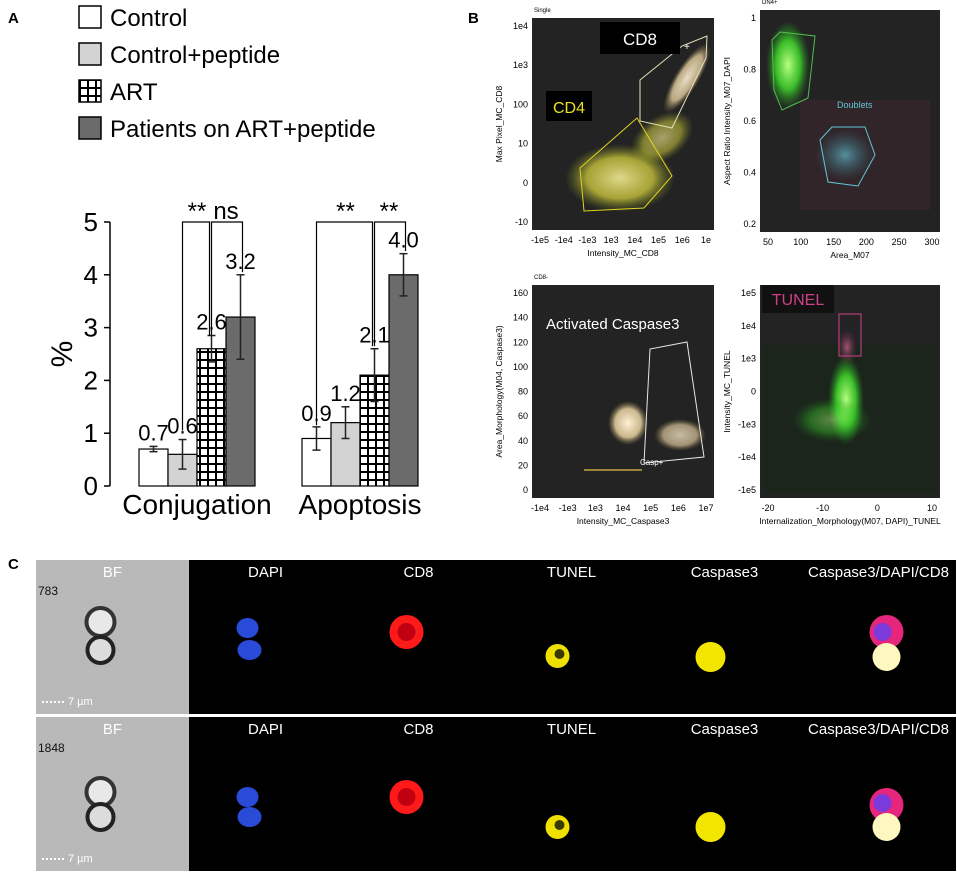 The image size is (957, 883). I want to click on panel-label-c: C, so click(13, 564).